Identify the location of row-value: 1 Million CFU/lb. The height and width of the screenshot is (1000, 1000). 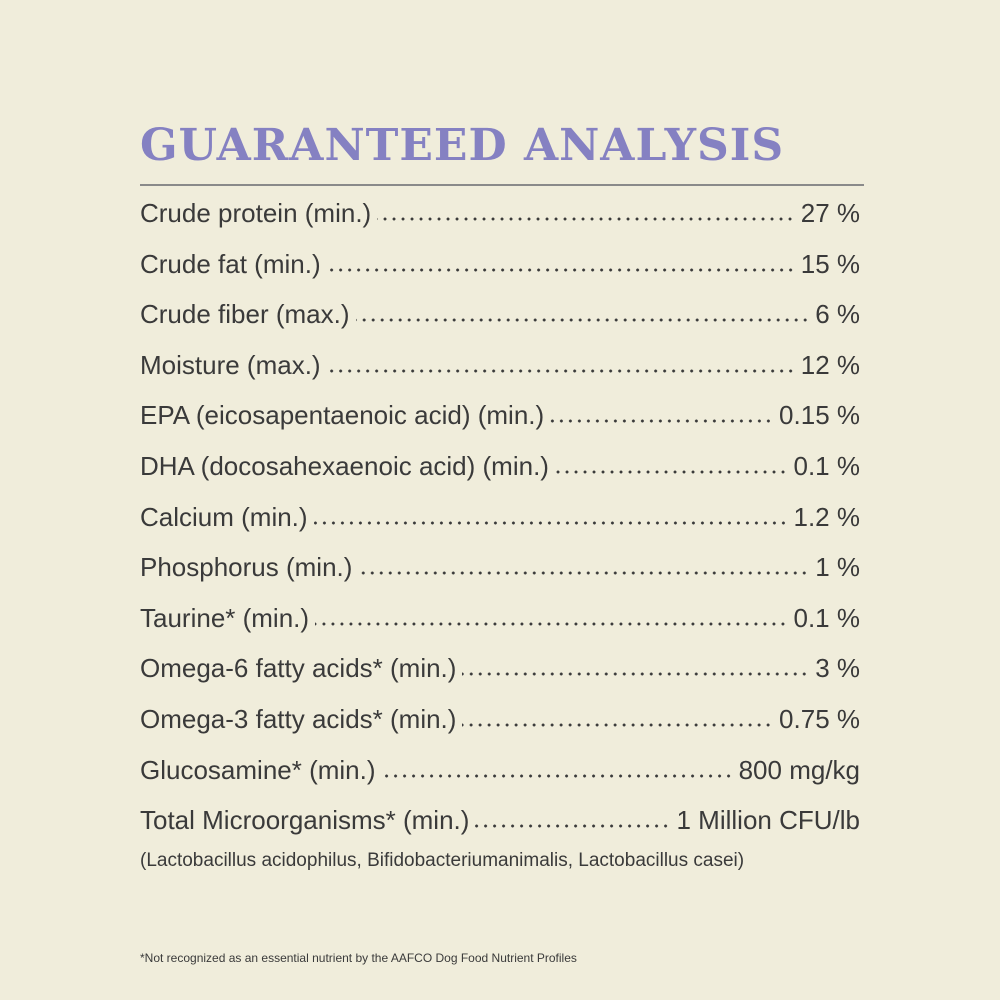
(768, 820).